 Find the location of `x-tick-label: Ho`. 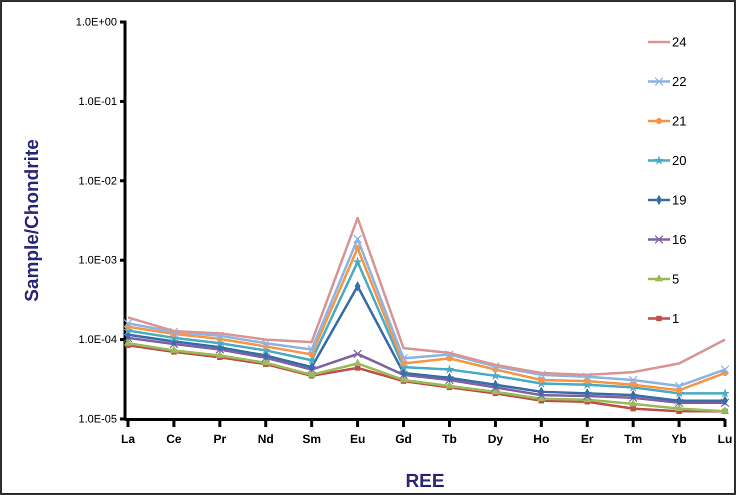

x-tick-label: Ho is located at coordinates (541, 439).